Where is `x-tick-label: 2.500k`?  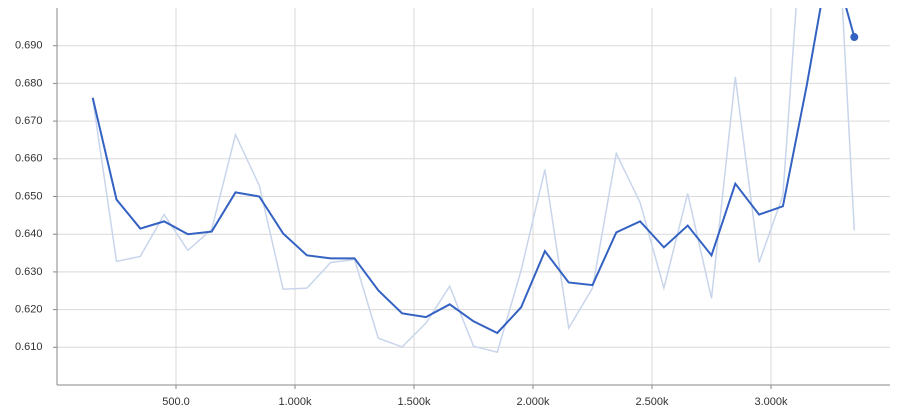
x-tick-label: 2.500k is located at coordinates (652, 402).